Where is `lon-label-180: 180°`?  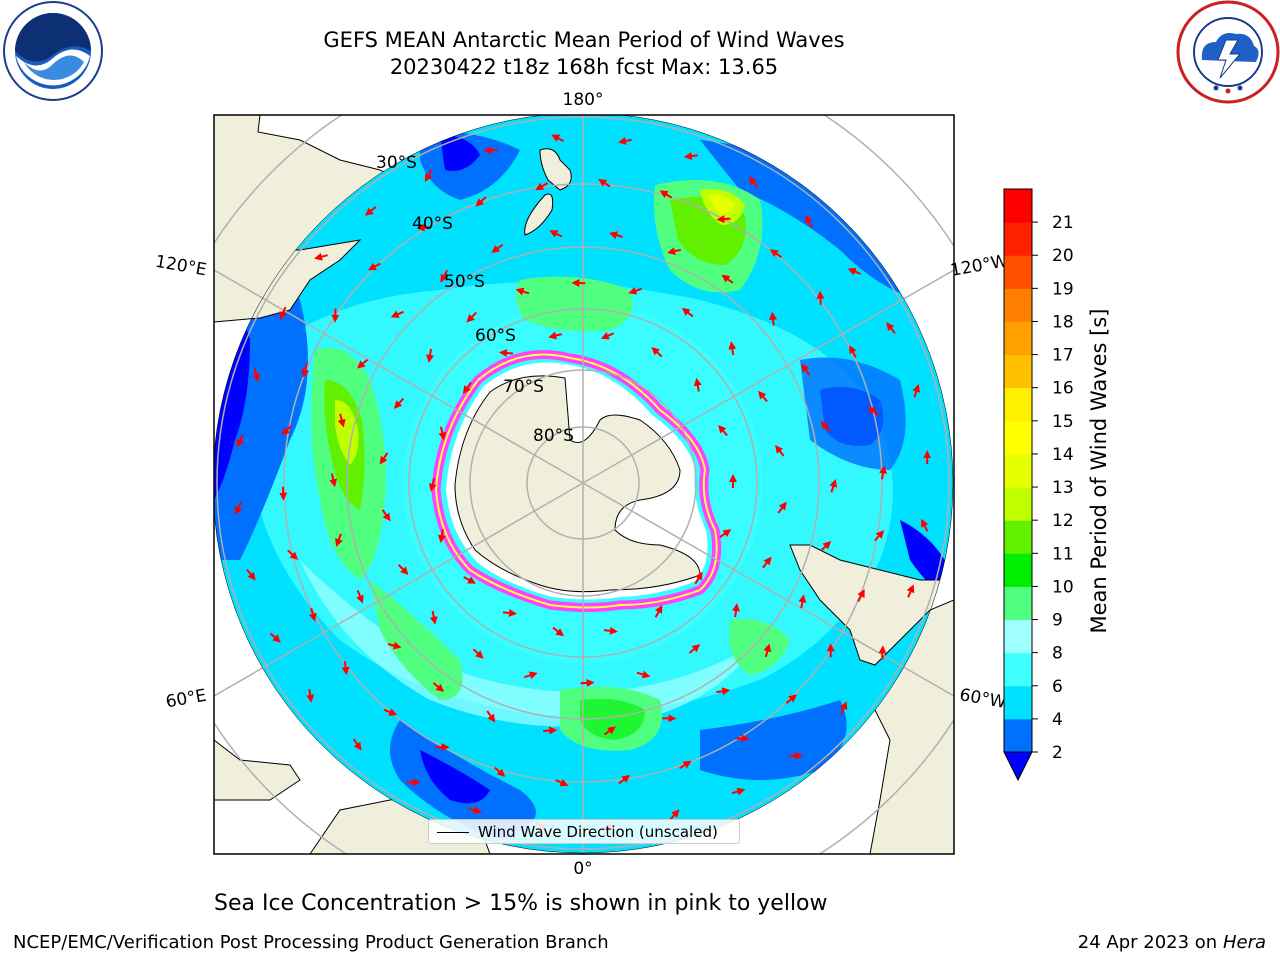
lon-label-180: 180° is located at coordinates (583, 100).